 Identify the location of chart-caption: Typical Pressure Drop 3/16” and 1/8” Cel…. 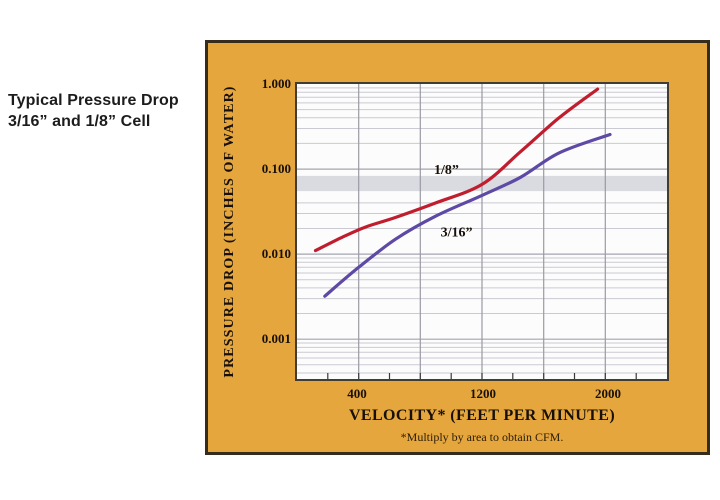
(93, 111).